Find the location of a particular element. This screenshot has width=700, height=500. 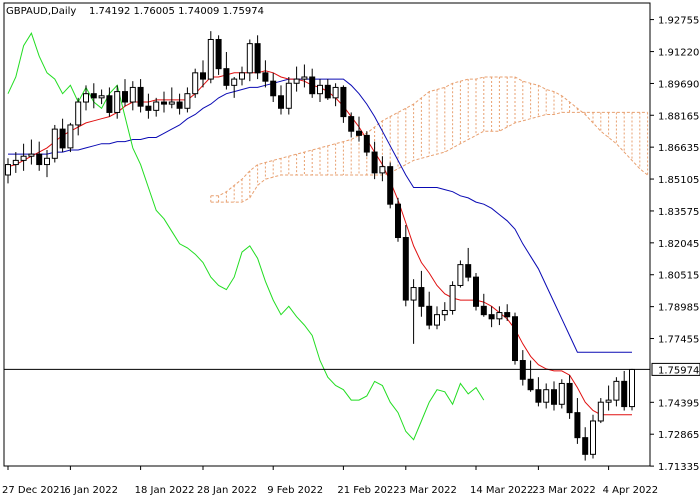

y-tick-label: 1.77455 is located at coordinates (678, 340).